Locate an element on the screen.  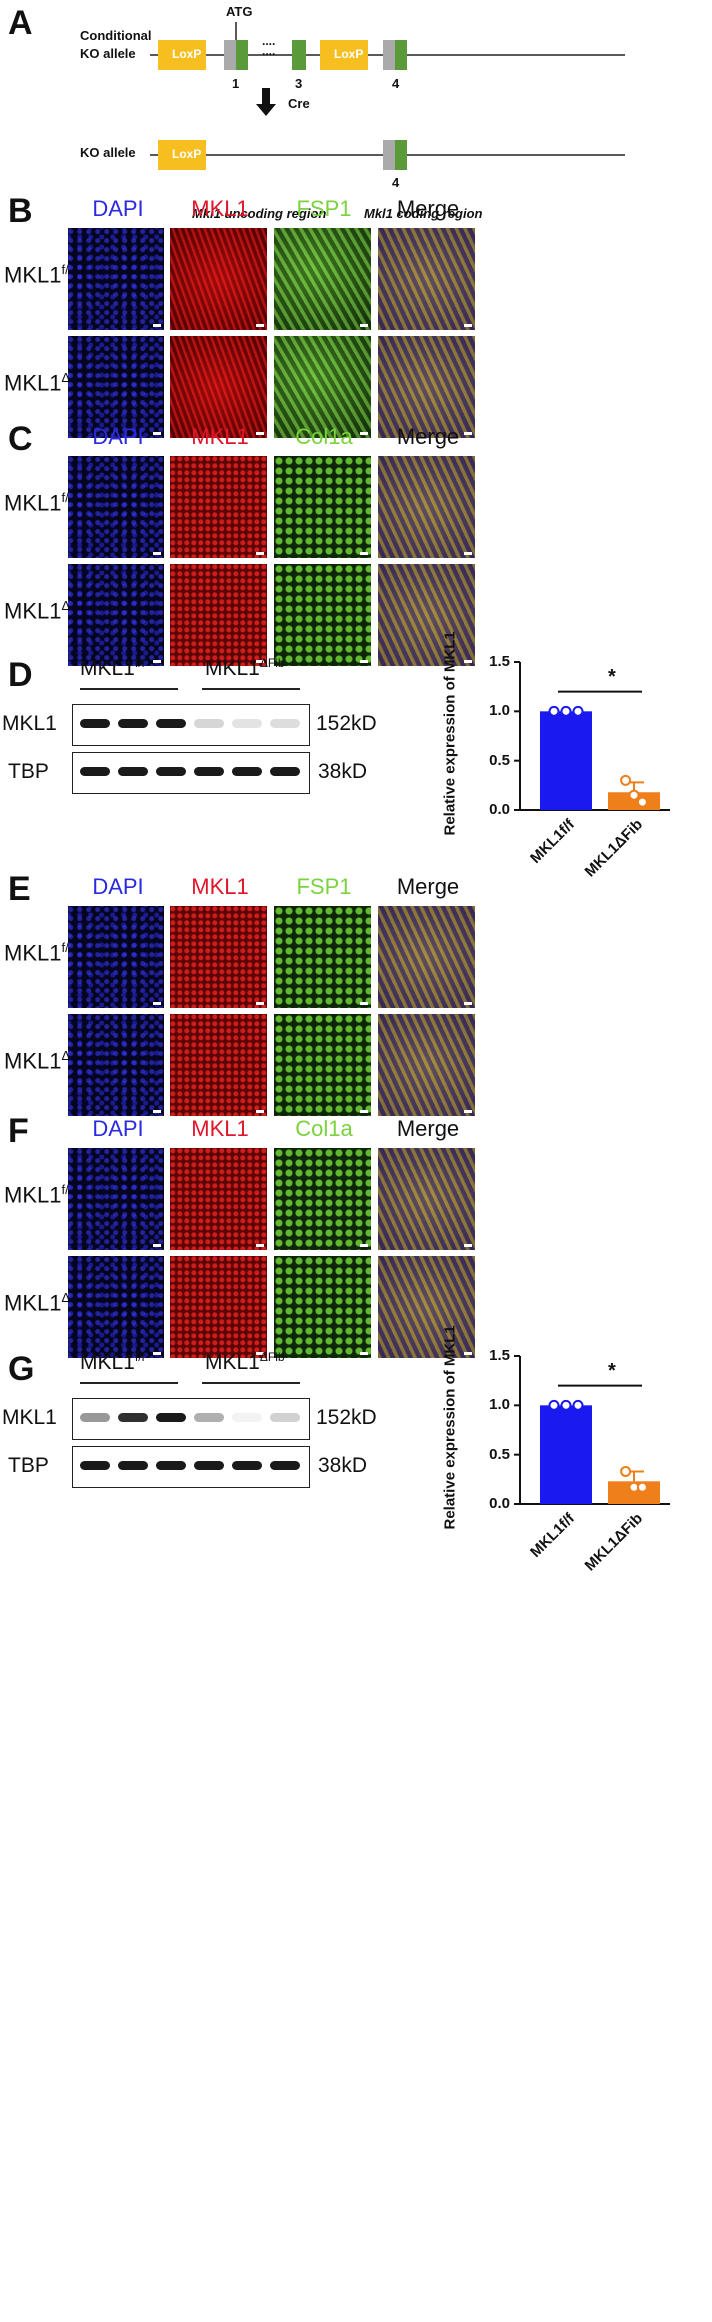
header-col1a: Col1a is located at coordinates (324, 436).